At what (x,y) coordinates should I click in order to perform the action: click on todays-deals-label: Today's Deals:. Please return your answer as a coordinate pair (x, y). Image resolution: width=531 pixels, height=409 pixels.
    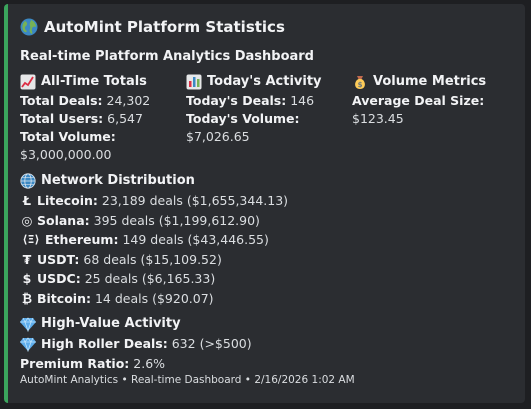
    Looking at the image, I should click on (236, 100).